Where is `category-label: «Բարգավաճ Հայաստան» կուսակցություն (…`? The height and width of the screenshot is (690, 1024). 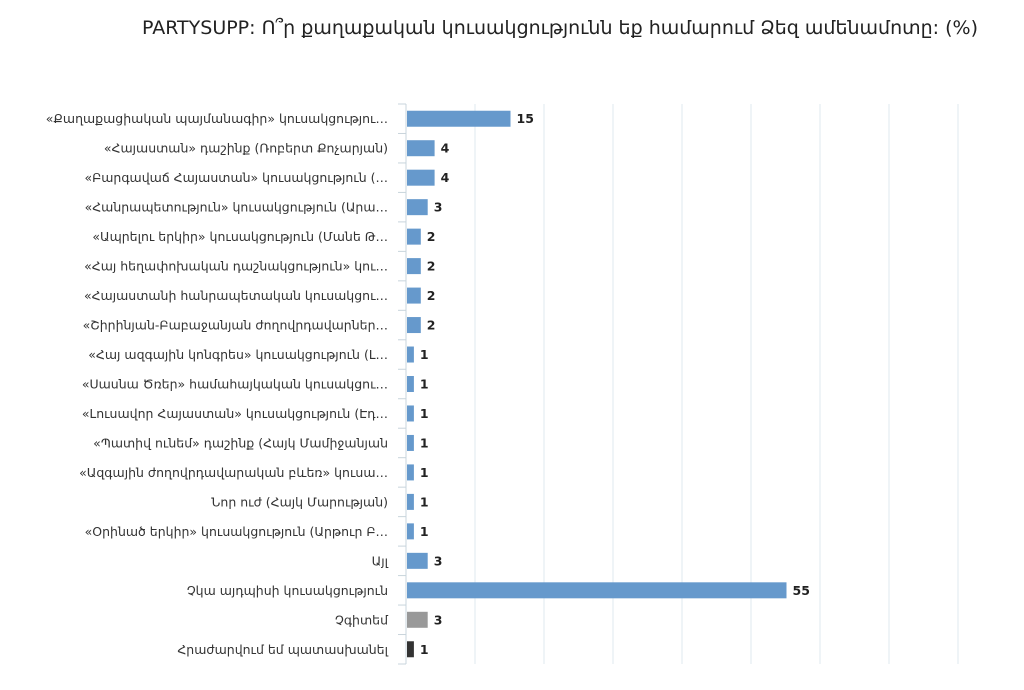 category-label: «Բարգավաճ Հայաստան» կուսակցություն (… is located at coordinates (236, 177).